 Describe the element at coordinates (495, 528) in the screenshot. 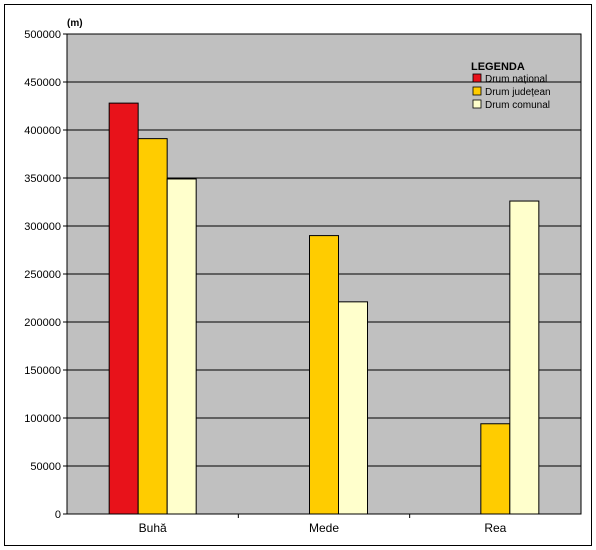

I see `x-tick-label: Rea` at that location.